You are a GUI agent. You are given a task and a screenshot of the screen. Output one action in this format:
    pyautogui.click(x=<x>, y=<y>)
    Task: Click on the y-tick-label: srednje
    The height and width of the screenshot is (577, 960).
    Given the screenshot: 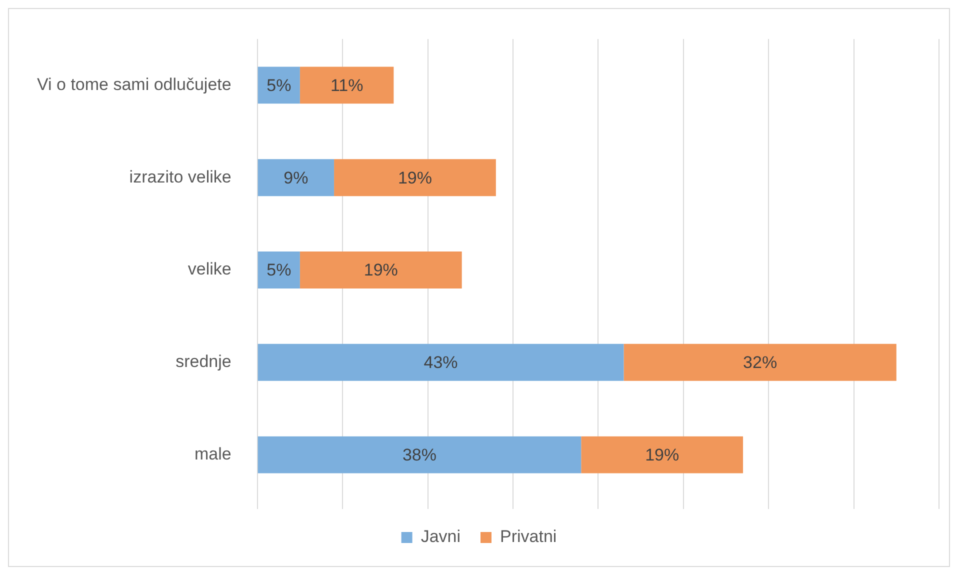 What is the action you would take?
    pyautogui.click(x=204, y=362)
    